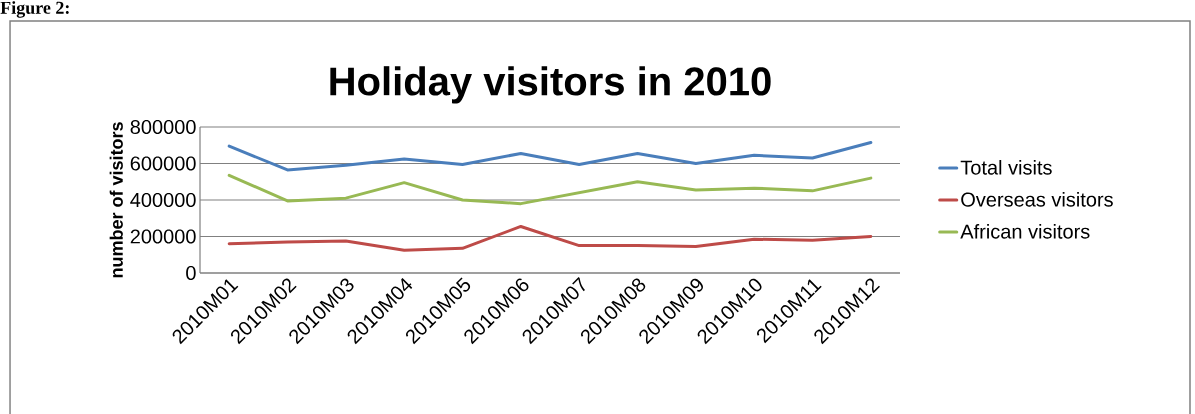  I want to click on y-tick-label: 600000, so click(163, 163).